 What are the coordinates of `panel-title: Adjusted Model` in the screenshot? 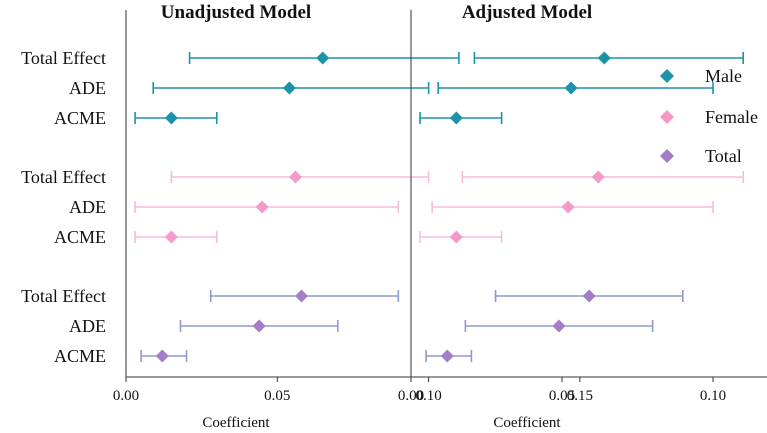 It's located at (527, 12).